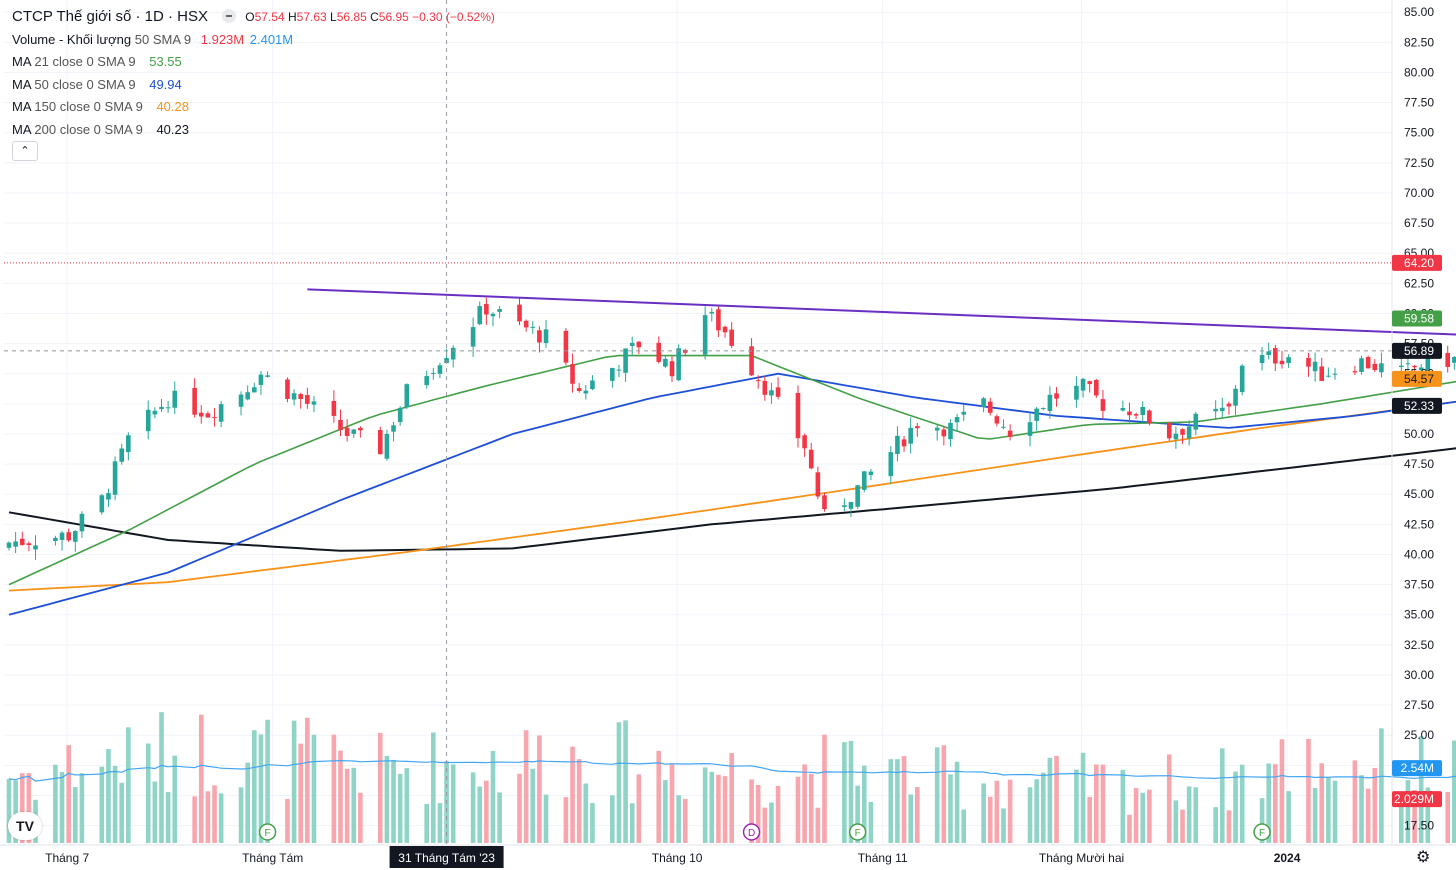 This screenshot has height=870, width=1456. I want to click on event-marker: F, so click(857, 832).